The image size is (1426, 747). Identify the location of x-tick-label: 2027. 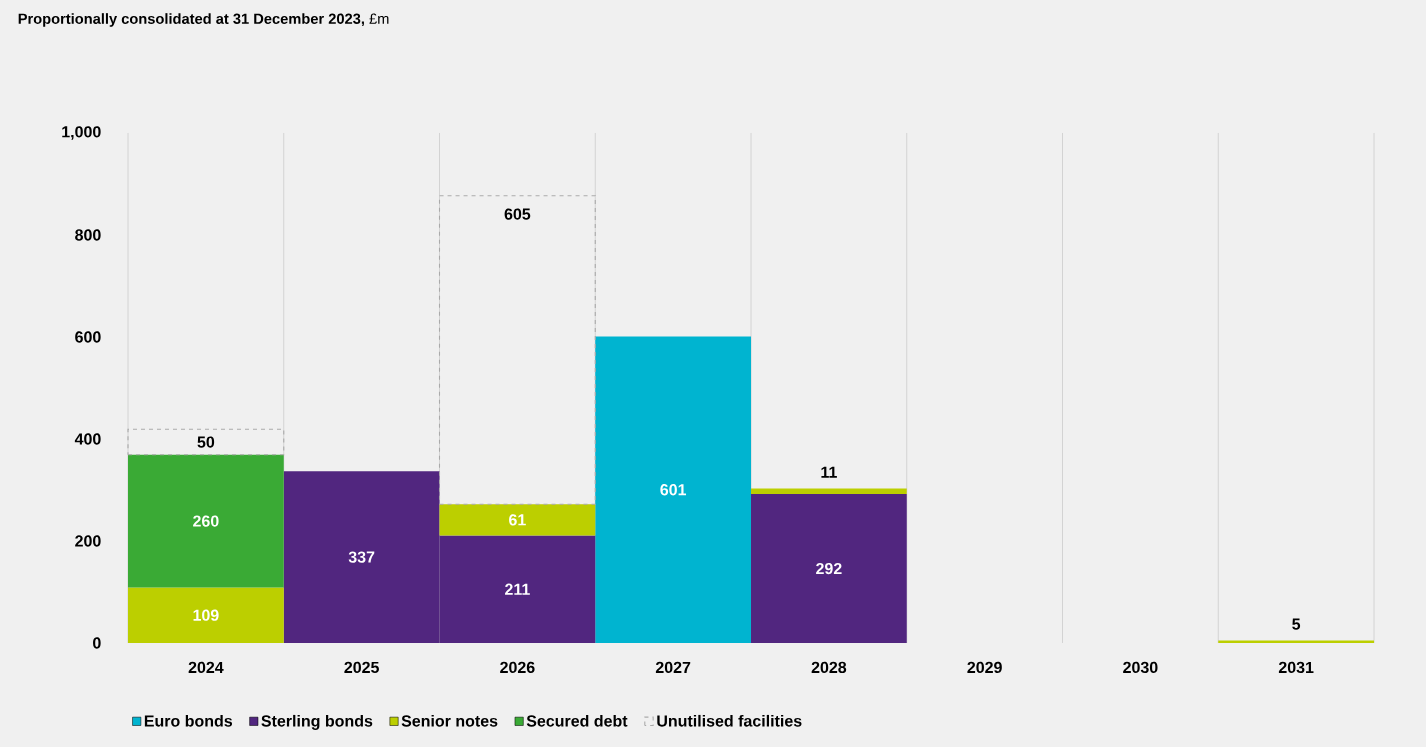
(673, 667).